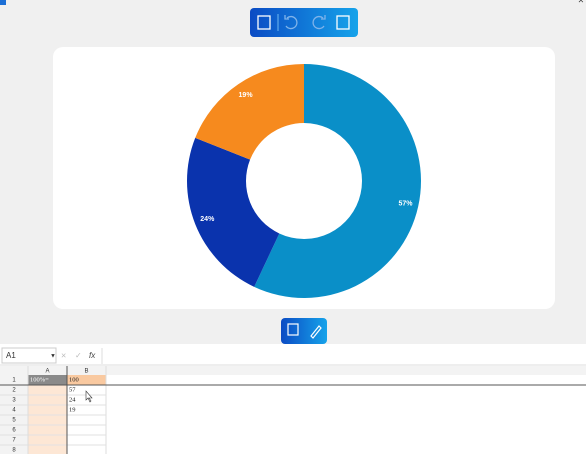 The height and width of the screenshot is (454, 586). What do you see at coordinates (246, 95) in the screenshot?
I see `slice-label: 19%` at bounding box center [246, 95].